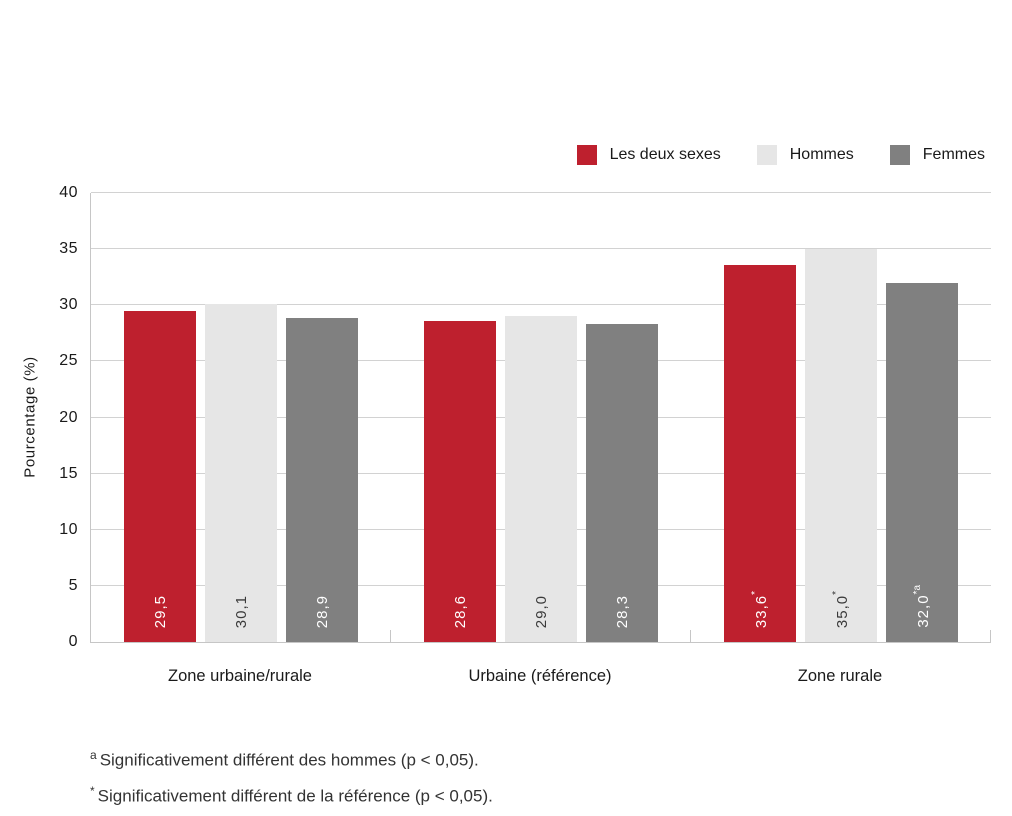 Image resolution: width=1012 pixels, height=816 pixels. I want to click on footnote-marker: a, so click(93, 755).